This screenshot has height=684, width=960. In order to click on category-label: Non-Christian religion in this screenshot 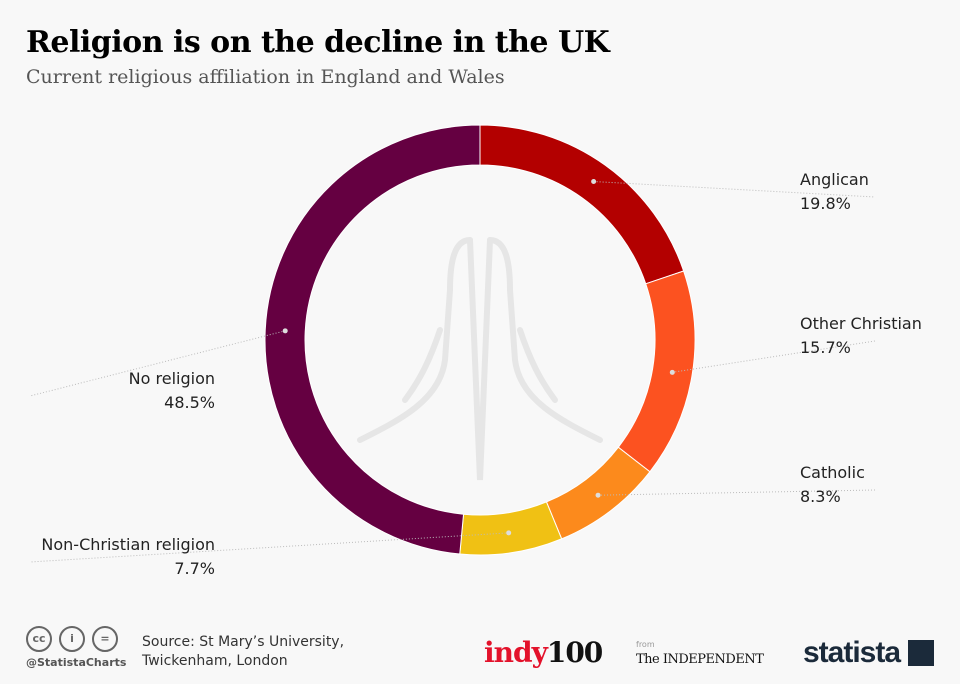, I will do `click(128, 544)`.